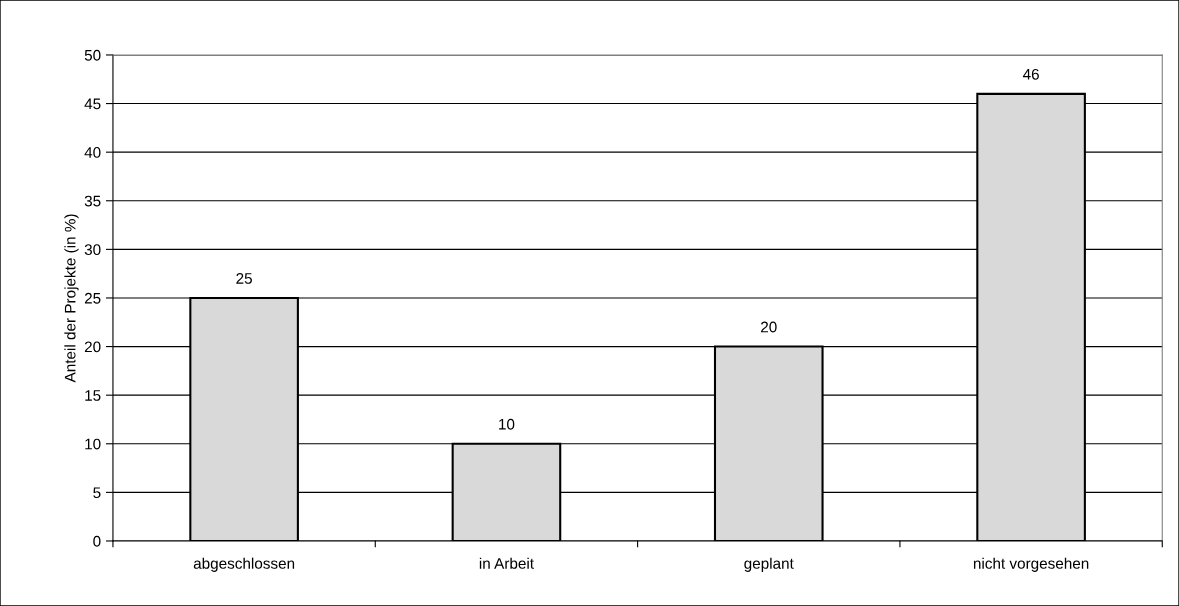 This screenshot has width=1179, height=606. What do you see at coordinates (92, 201) in the screenshot?
I see `y-tick-label: 35` at bounding box center [92, 201].